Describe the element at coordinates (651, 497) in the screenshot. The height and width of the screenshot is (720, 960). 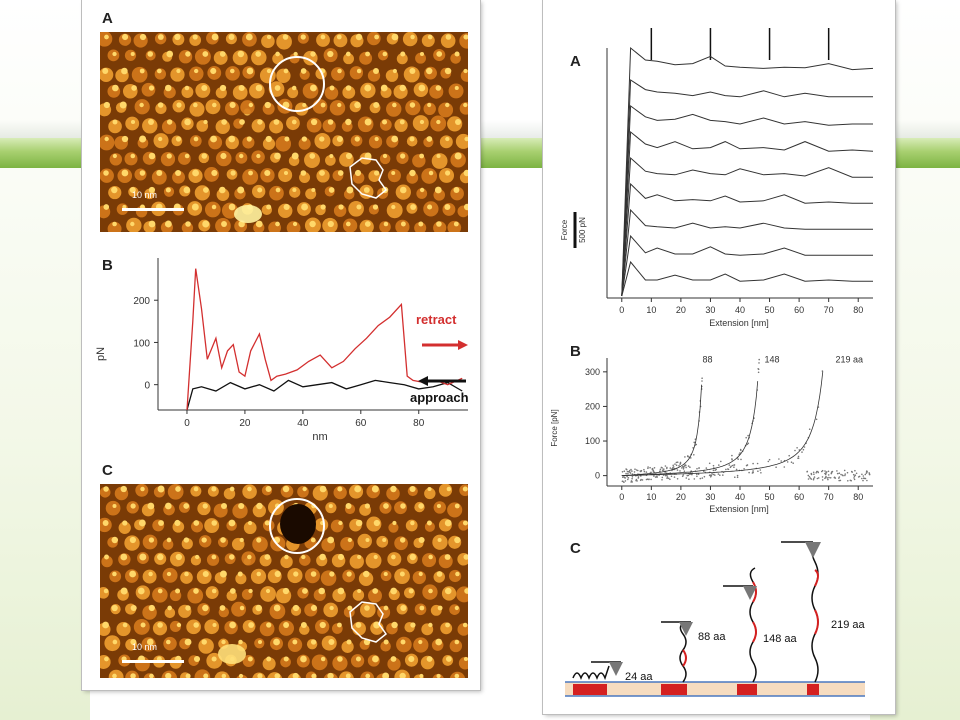
I see `x-tick-label: 10` at that location.